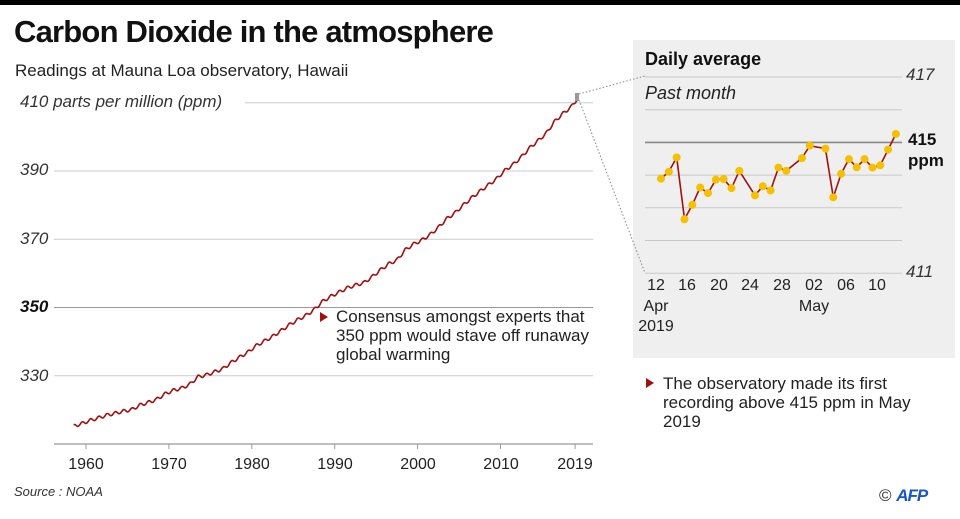 The image size is (960, 519). I want to click on highlight-marker, so click(577, 97).